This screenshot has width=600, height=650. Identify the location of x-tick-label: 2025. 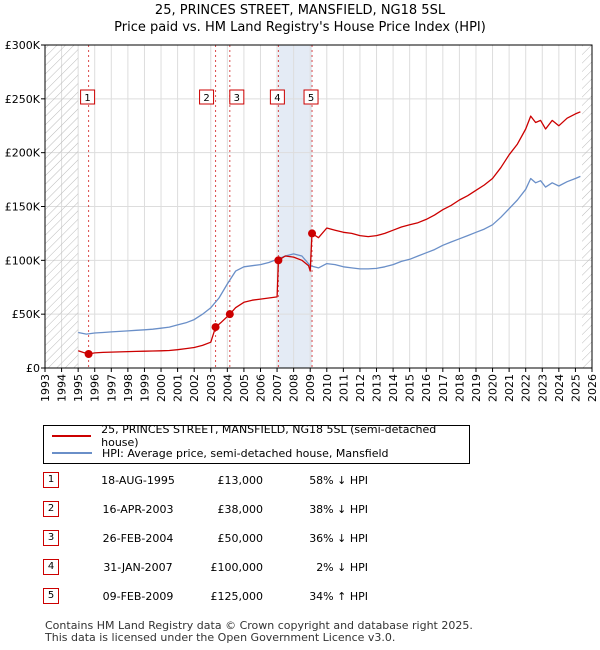
(575, 388).